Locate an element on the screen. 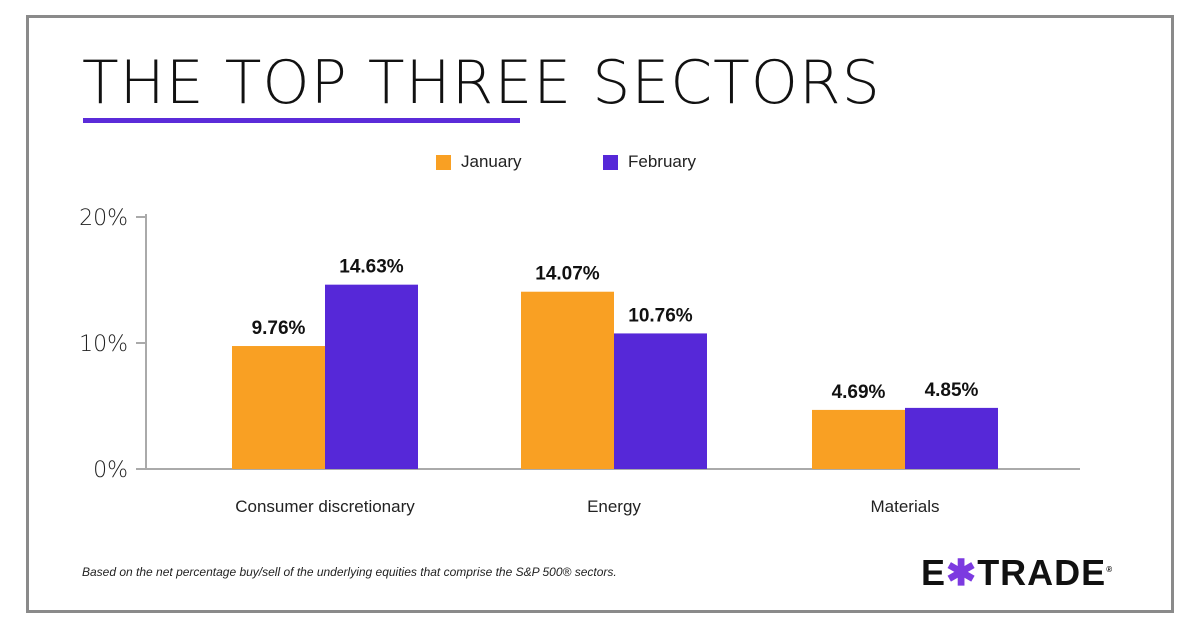 The width and height of the screenshot is (1200, 627). legend-label: January is located at coordinates (491, 161).